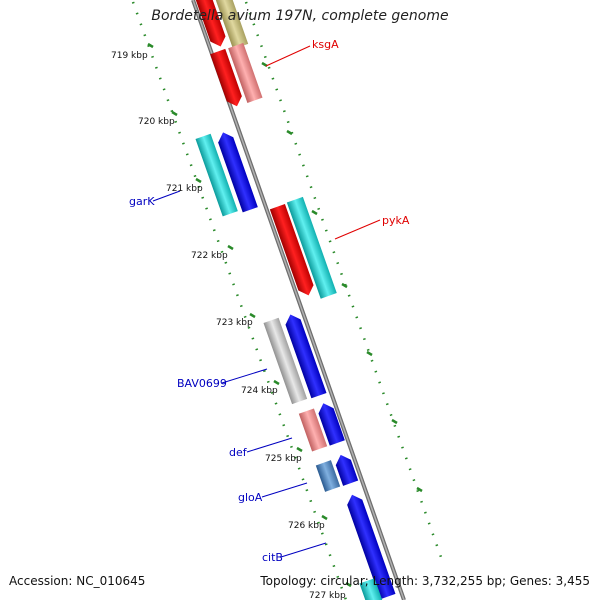  I want to click on gene-label-citB: citB, so click(272, 557).